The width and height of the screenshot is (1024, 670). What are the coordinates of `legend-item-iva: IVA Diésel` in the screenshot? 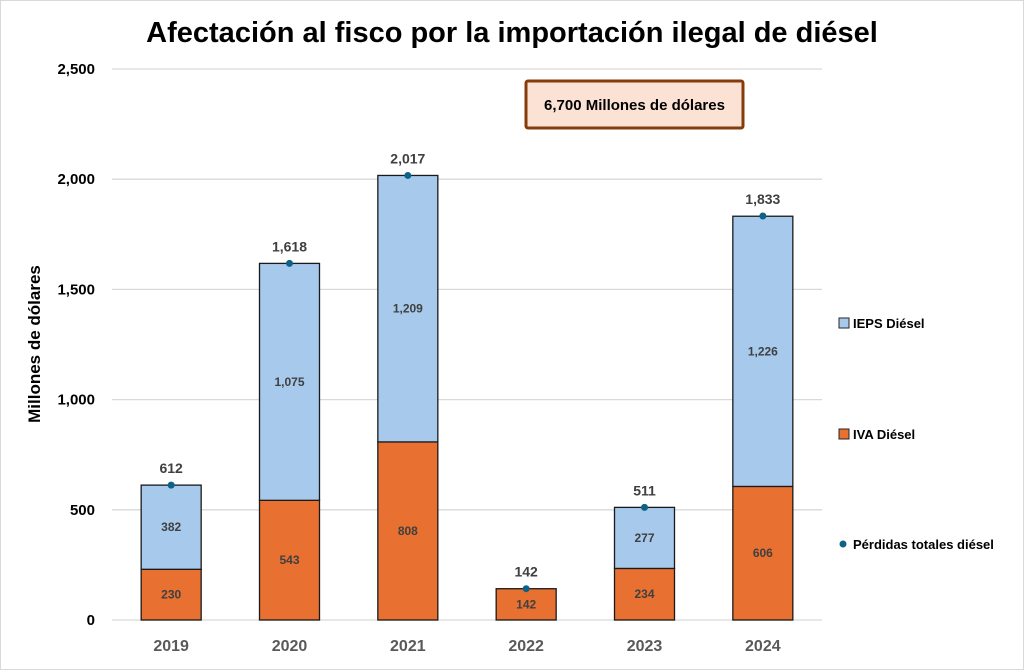 It's located at (876, 434).